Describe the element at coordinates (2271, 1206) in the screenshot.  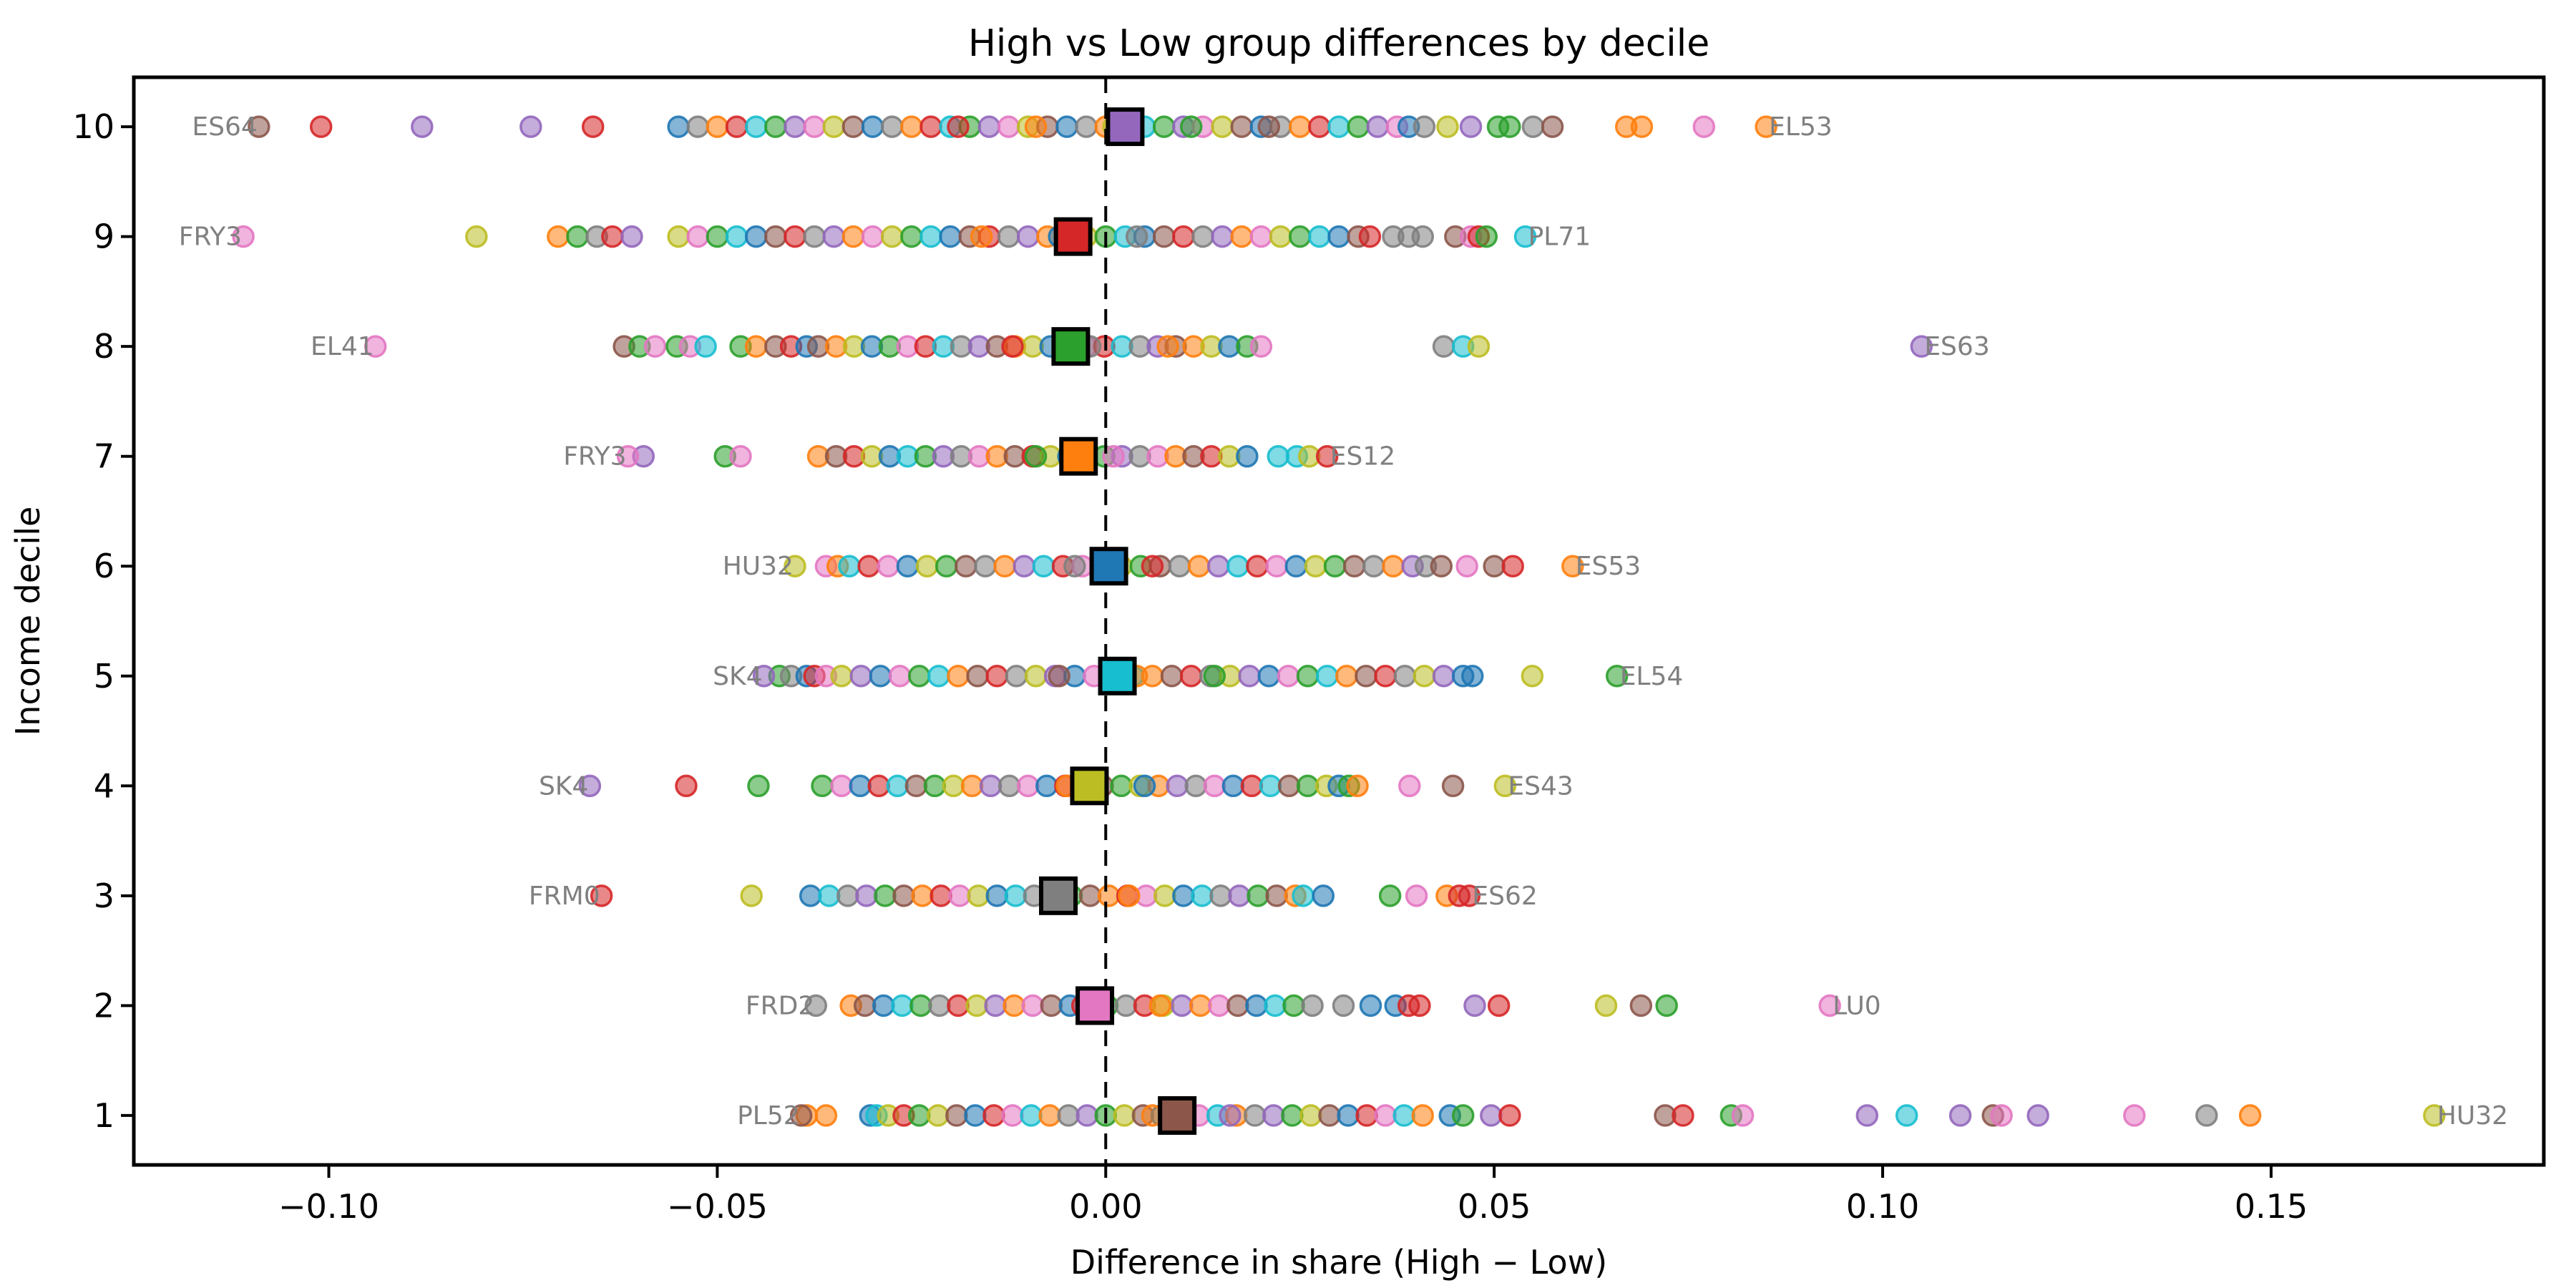
I see `x-tick-label: 0.15` at that location.